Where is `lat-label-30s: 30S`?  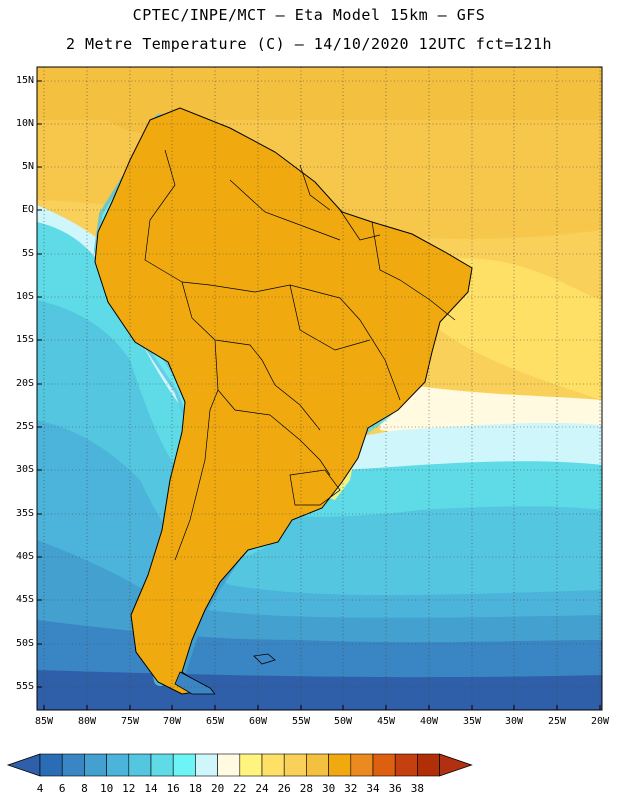
lat-label-30s: 30S is located at coordinates (24, 469).